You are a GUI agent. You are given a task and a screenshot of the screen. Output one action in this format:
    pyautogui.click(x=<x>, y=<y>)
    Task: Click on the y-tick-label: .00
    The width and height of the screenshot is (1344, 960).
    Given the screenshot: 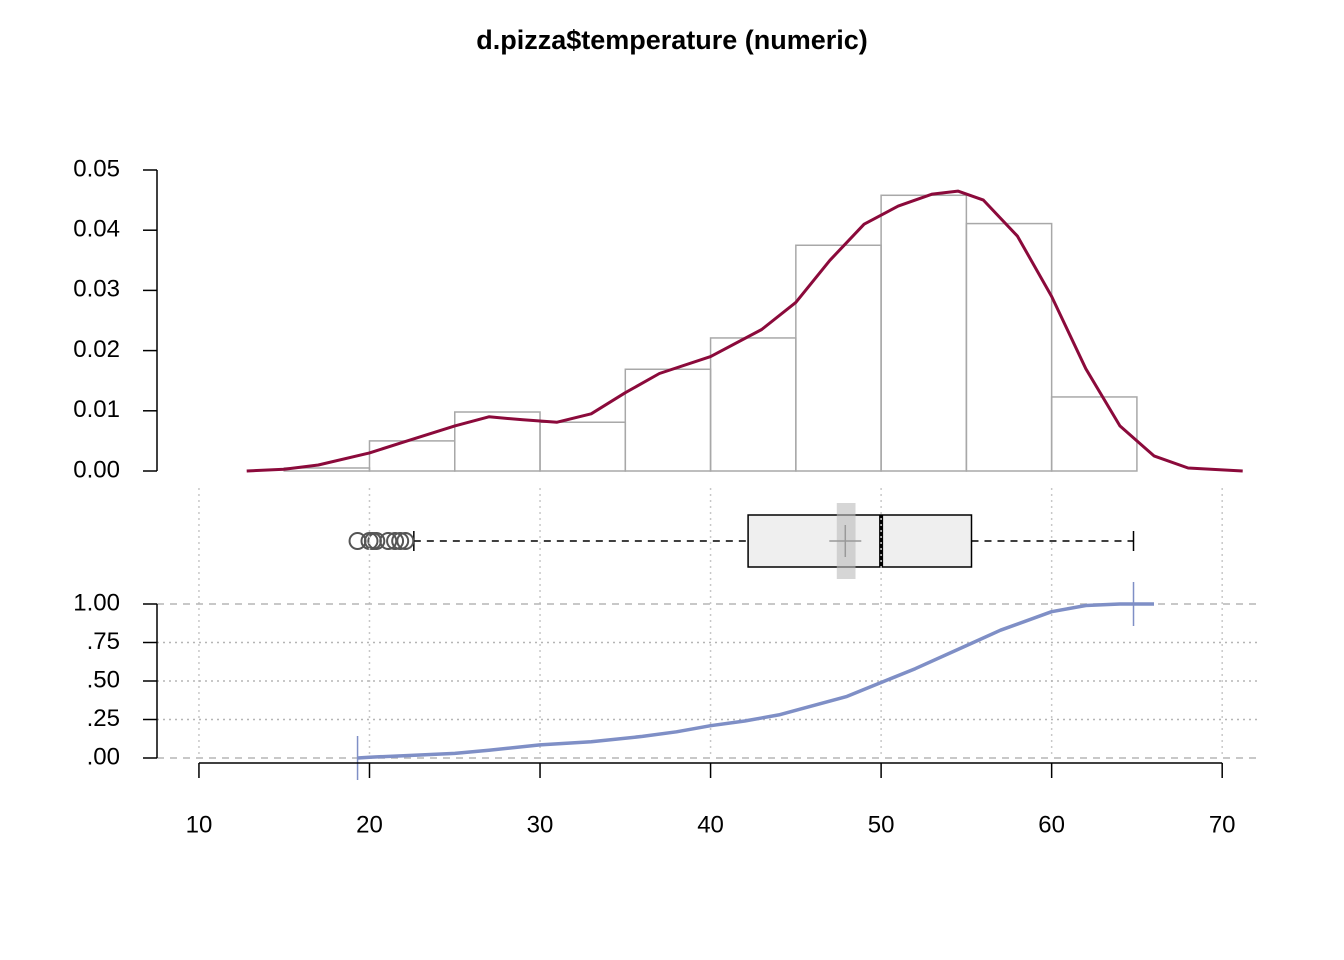 What is the action you would take?
    pyautogui.click(x=103, y=756)
    